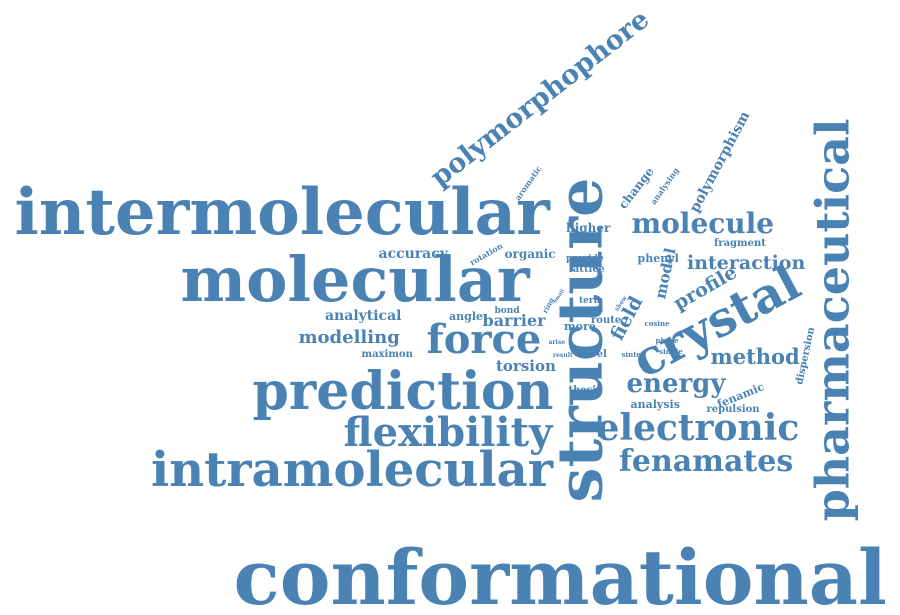  Describe the element at coordinates (585, 390) in the screenshot. I see `word-thesis: thesis` at that location.